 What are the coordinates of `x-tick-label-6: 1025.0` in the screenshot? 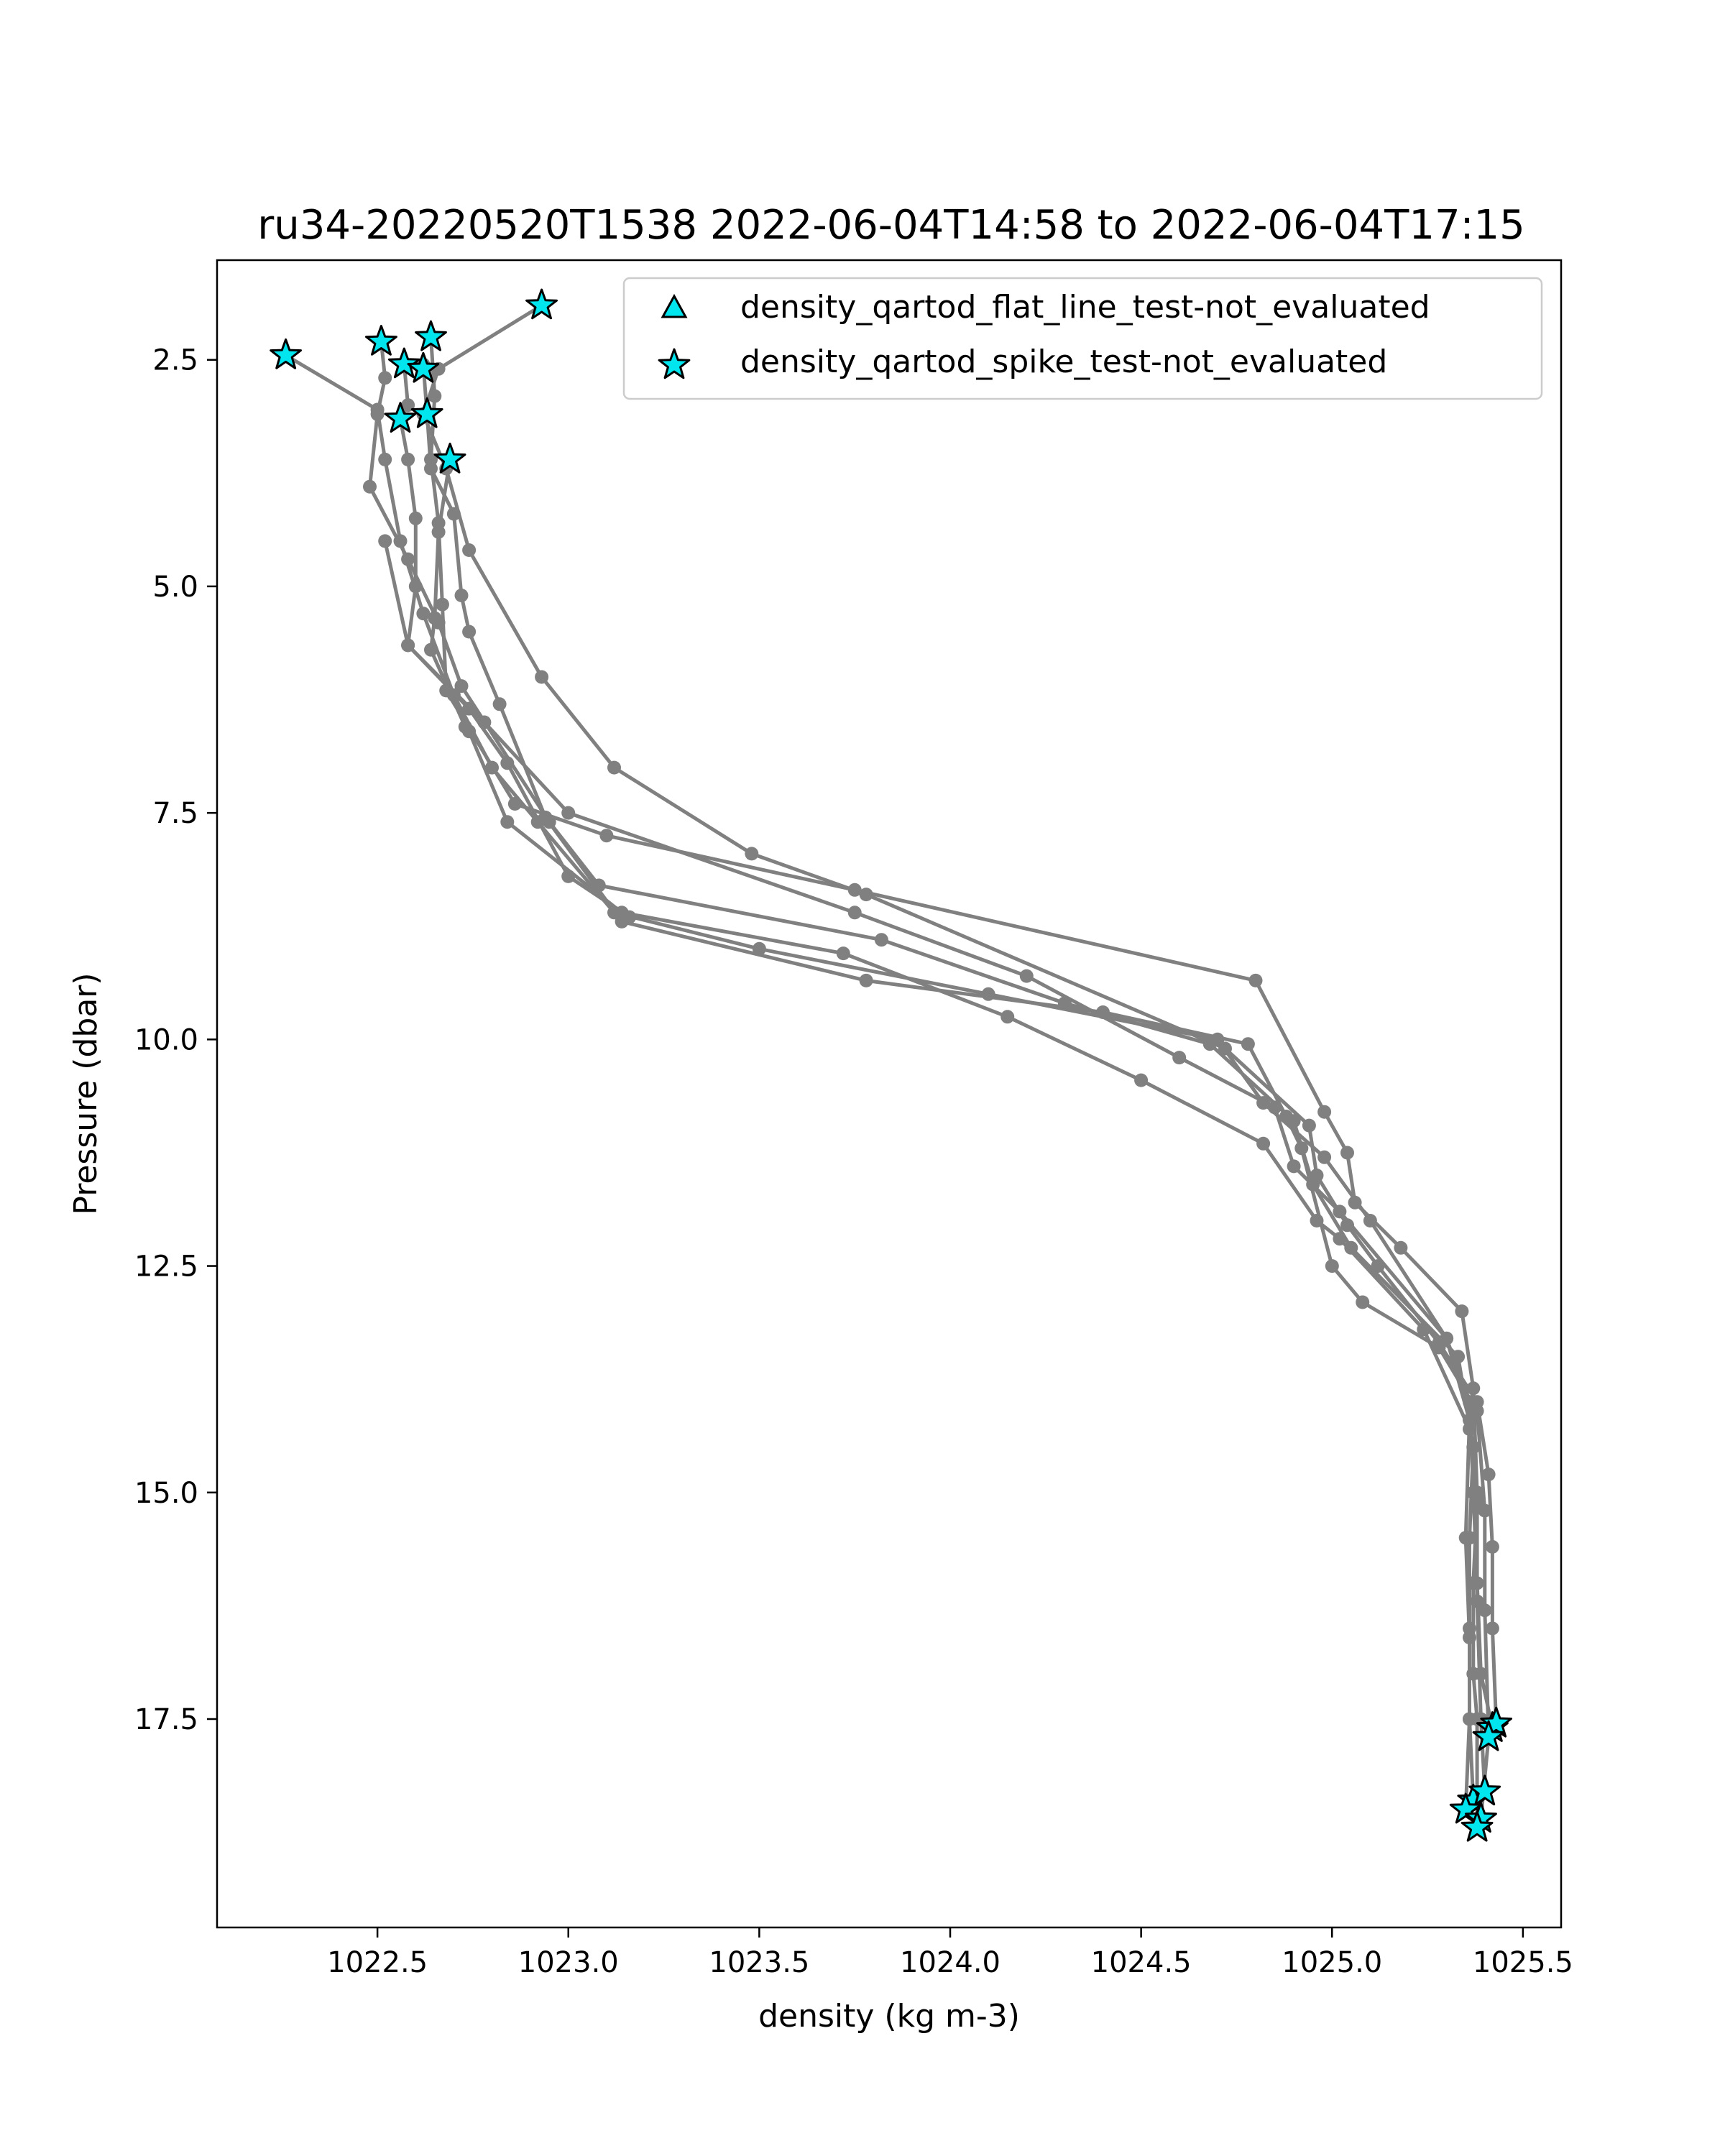 It's located at (1332, 1963).